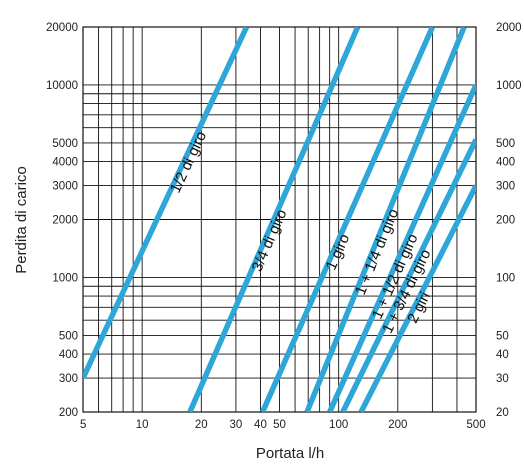  What do you see at coordinates (201, 425) in the screenshot?
I see `x-tick-label: 20` at bounding box center [201, 425].